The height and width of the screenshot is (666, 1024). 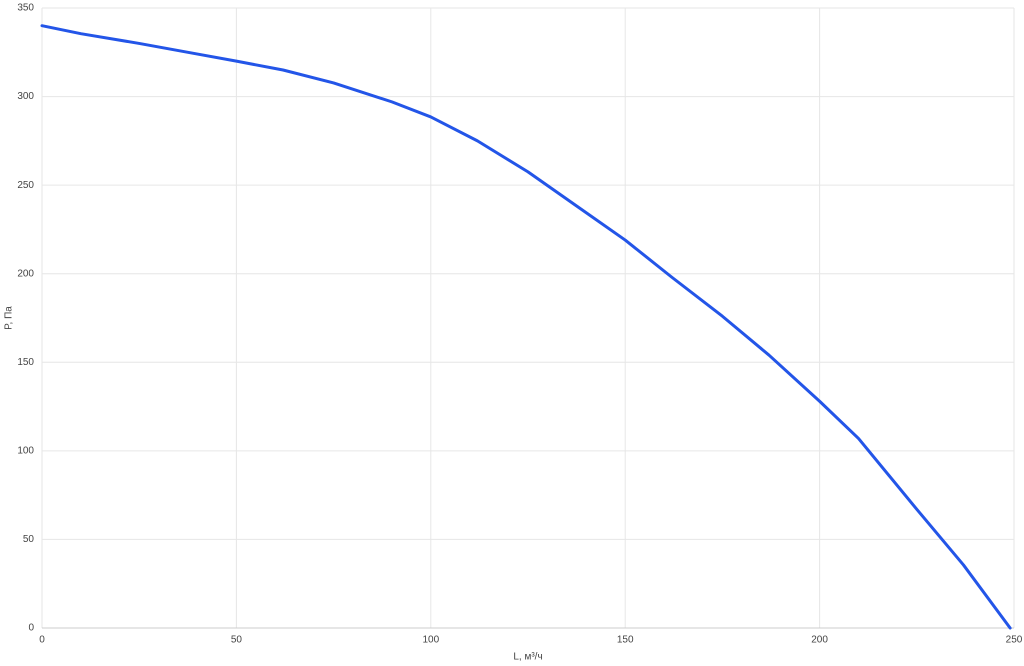 What do you see at coordinates (430, 640) in the screenshot?
I see `x-tick-label: 100` at bounding box center [430, 640].